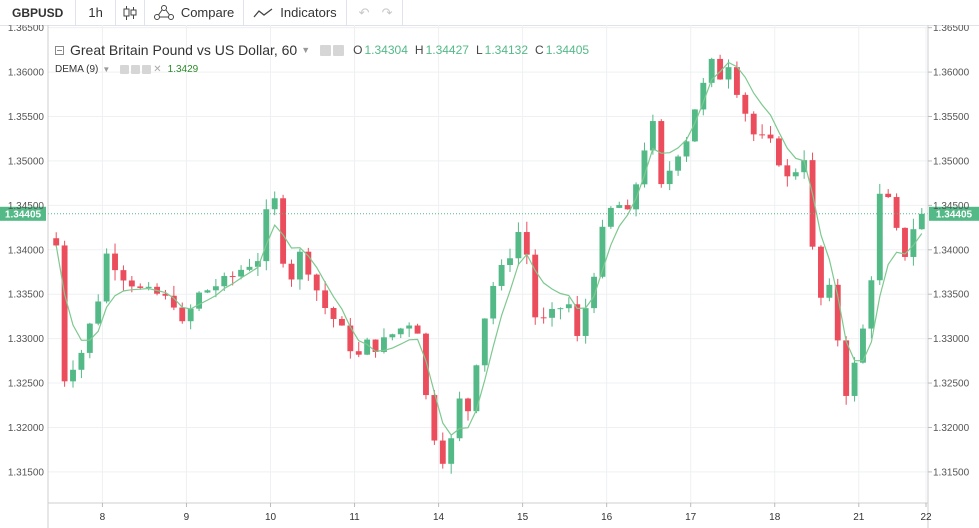  I want to click on close-label: C, so click(539, 50).